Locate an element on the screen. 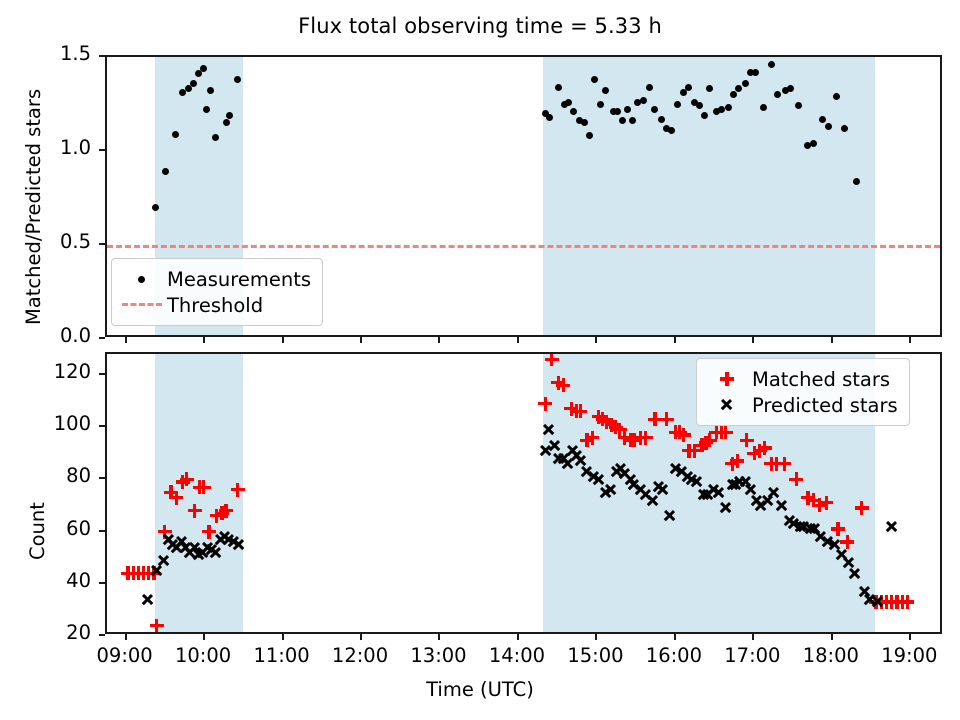 The height and width of the screenshot is (720, 960). top-legend: Measurements Threshold is located at coordinates (217, 292).